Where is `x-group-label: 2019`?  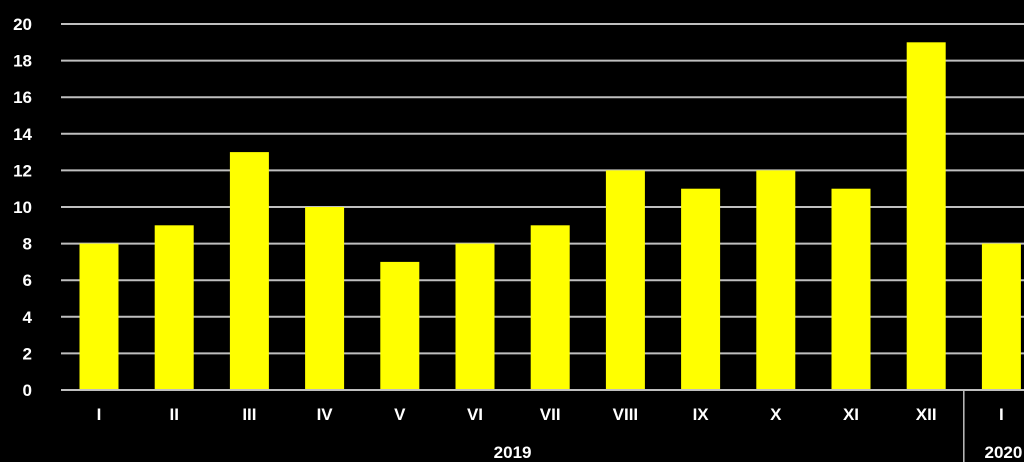 x-group-label: 2019 is located at coordinates (513, 452).